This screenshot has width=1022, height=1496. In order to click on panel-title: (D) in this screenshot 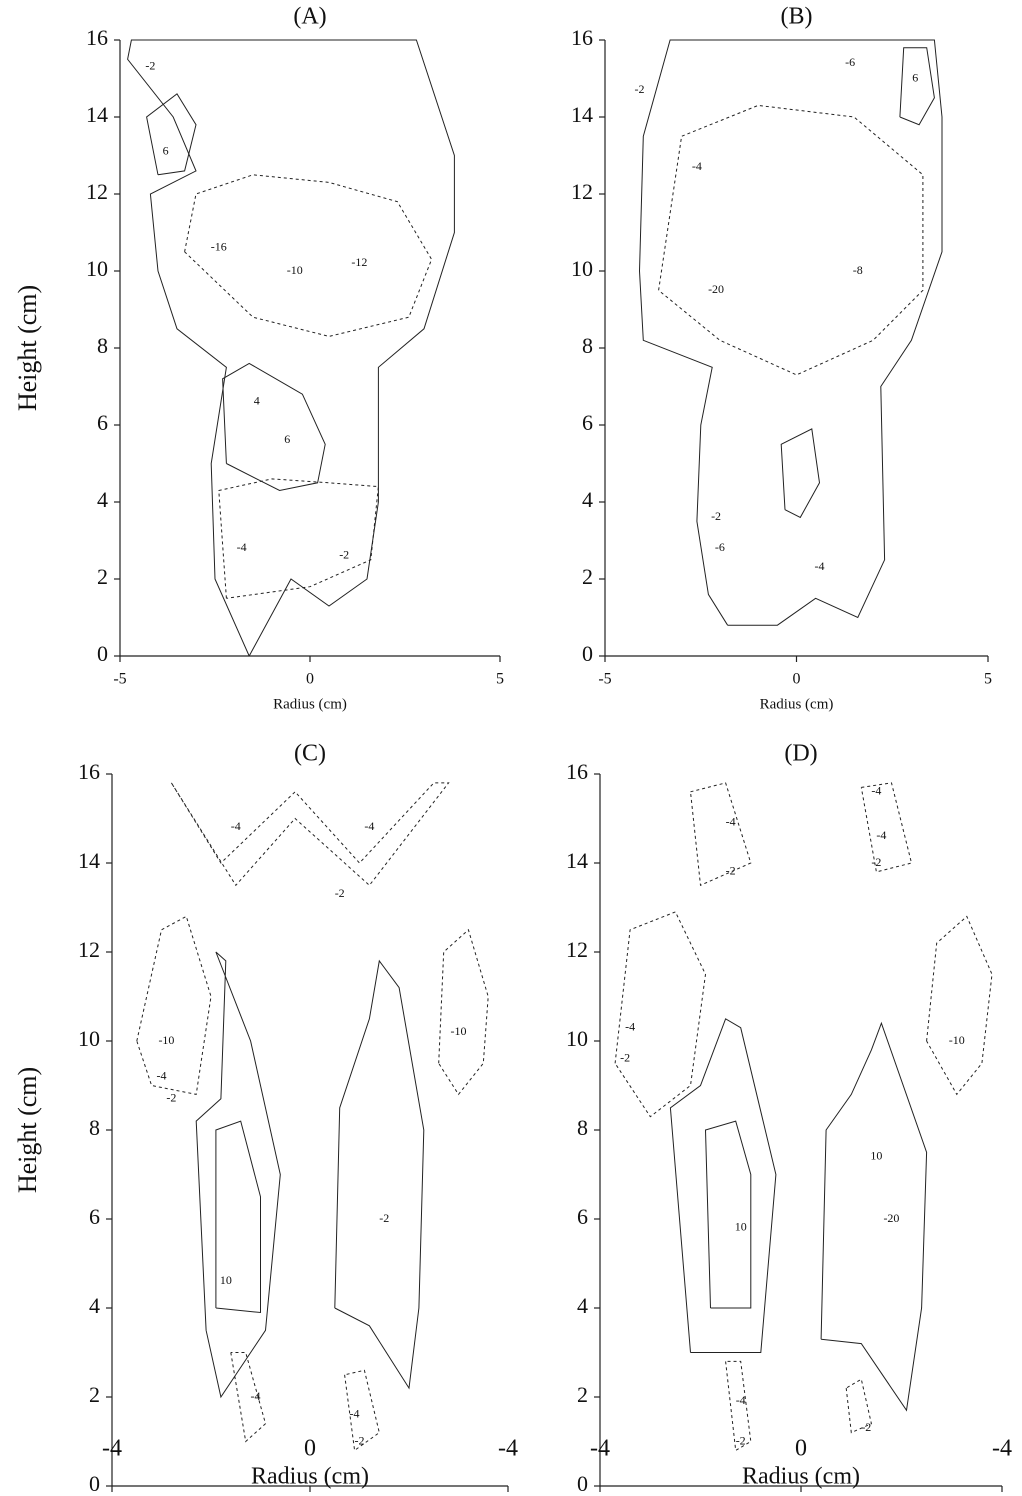, I will do `click(800, 754)`.